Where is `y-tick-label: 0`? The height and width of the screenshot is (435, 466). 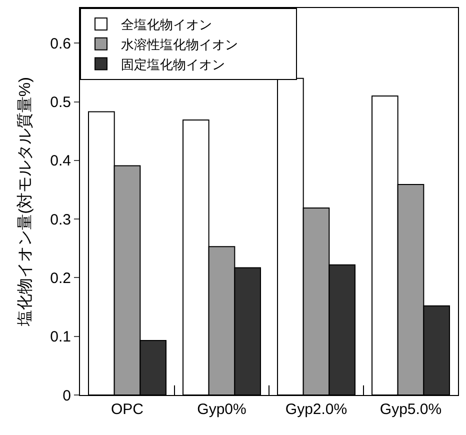 y-tick-label: 0 is located at coordinates (66, 395).